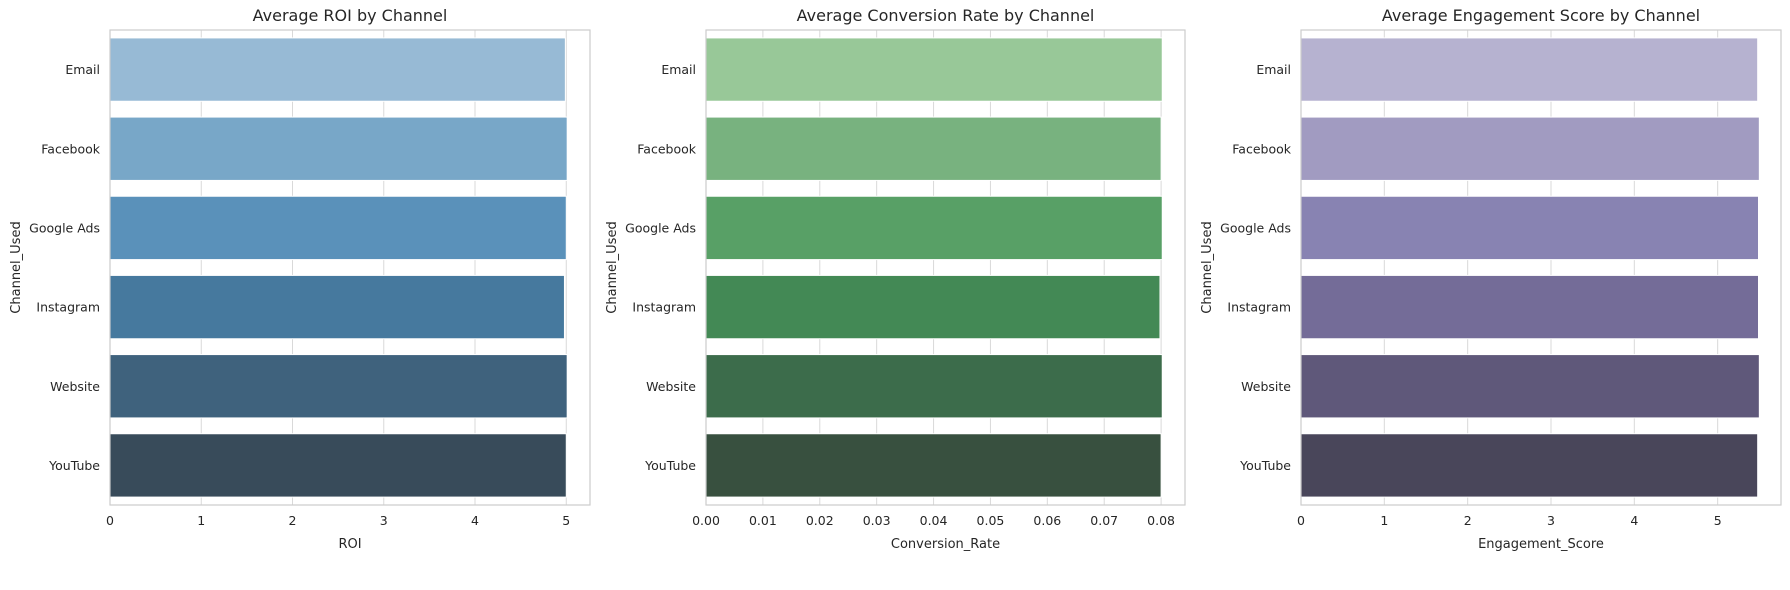  Describe the element at coordinates (1047, 520) in the screenshot. I see `x-tick-label: 0.06` at that location.